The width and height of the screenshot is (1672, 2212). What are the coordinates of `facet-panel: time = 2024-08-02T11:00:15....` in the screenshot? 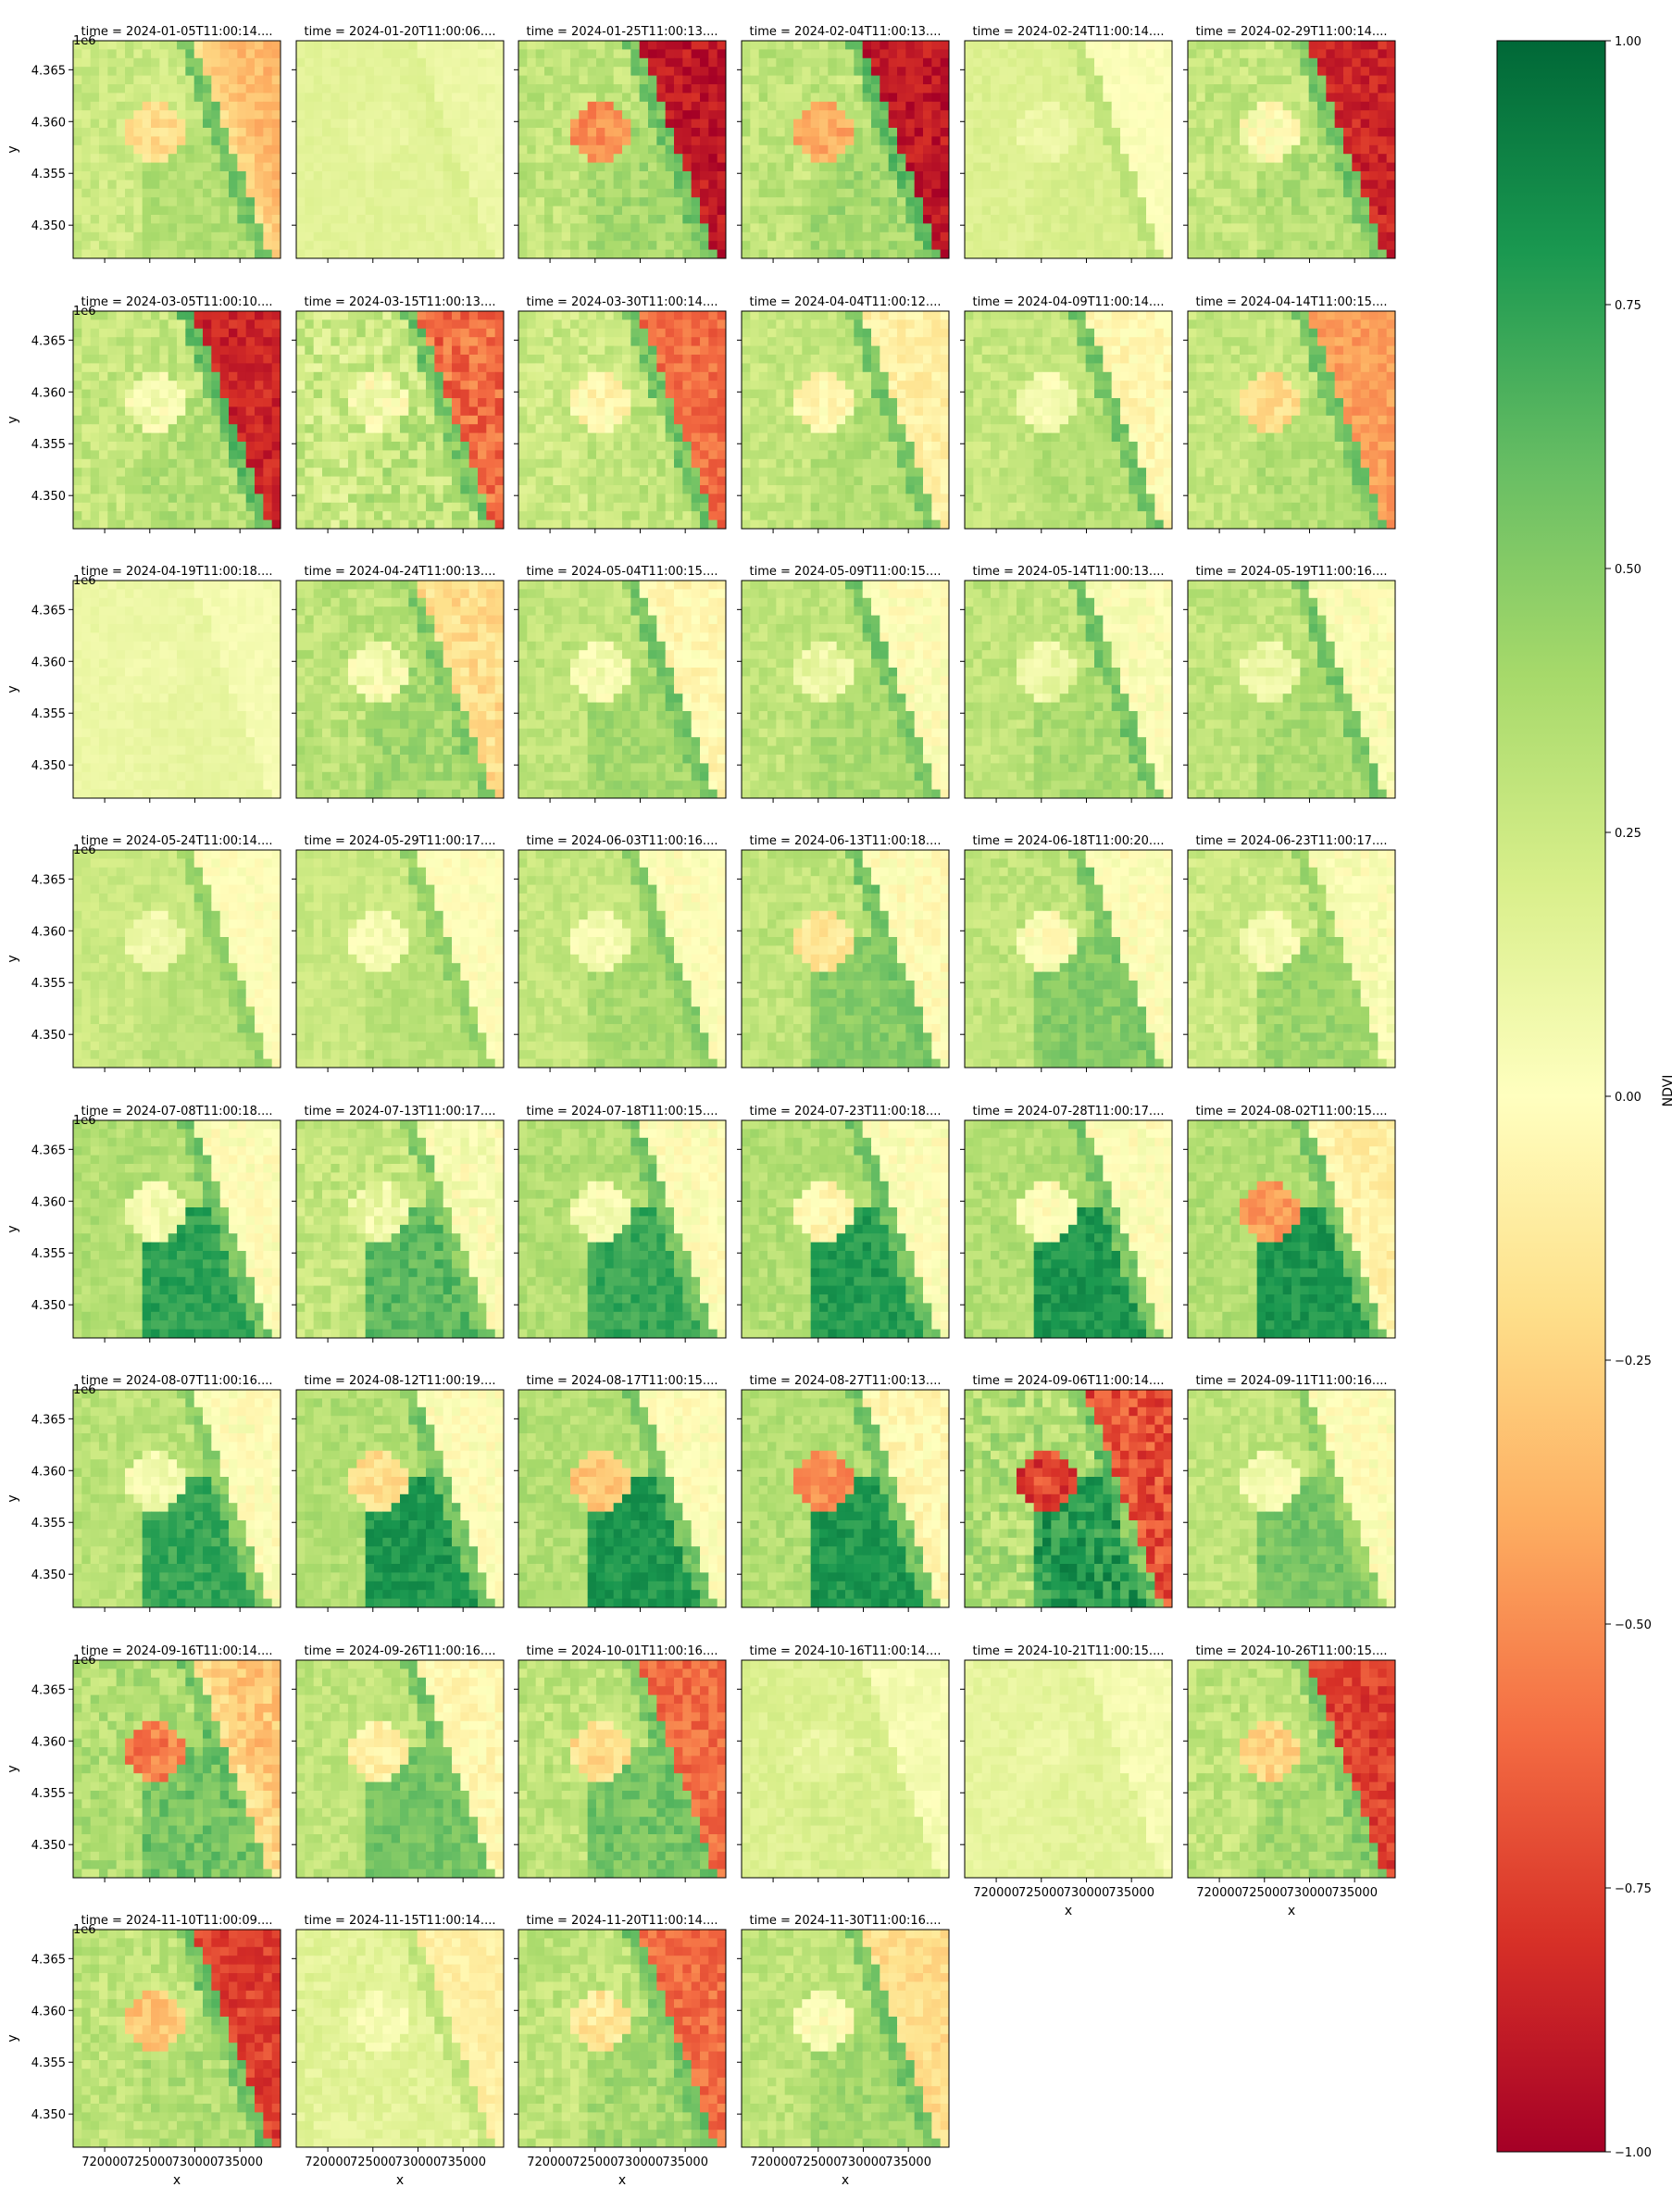 It's located at (1289, 1224).